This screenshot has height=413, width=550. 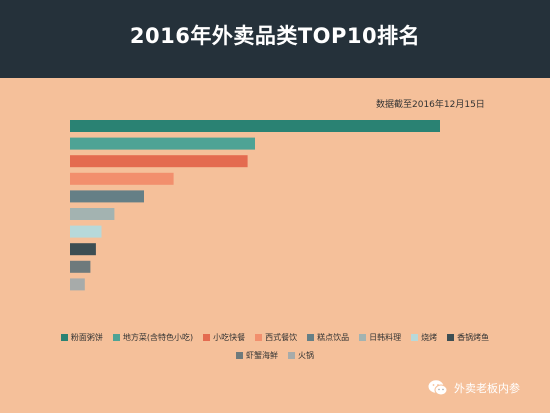 I want to click on legend-item: 香锅烤鱼, so click(x=468, y=337).